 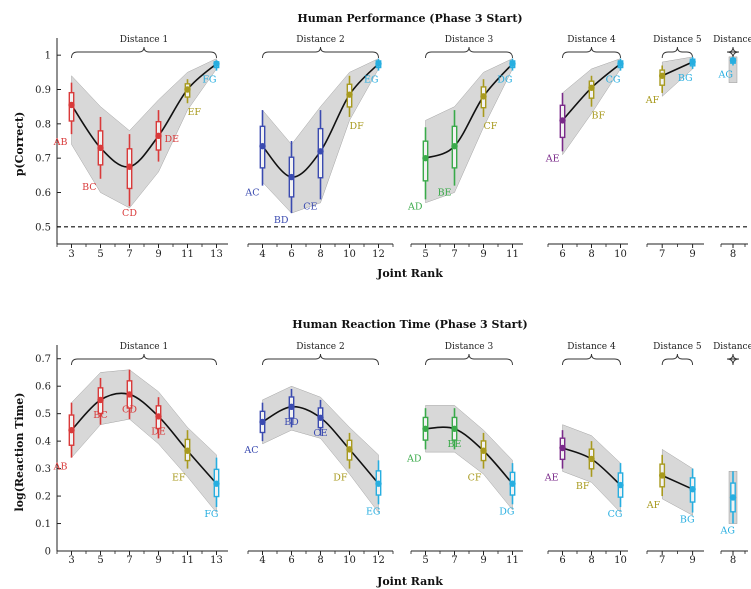 I want to click on group-label: Distance 2, so click(x=320, y=40).